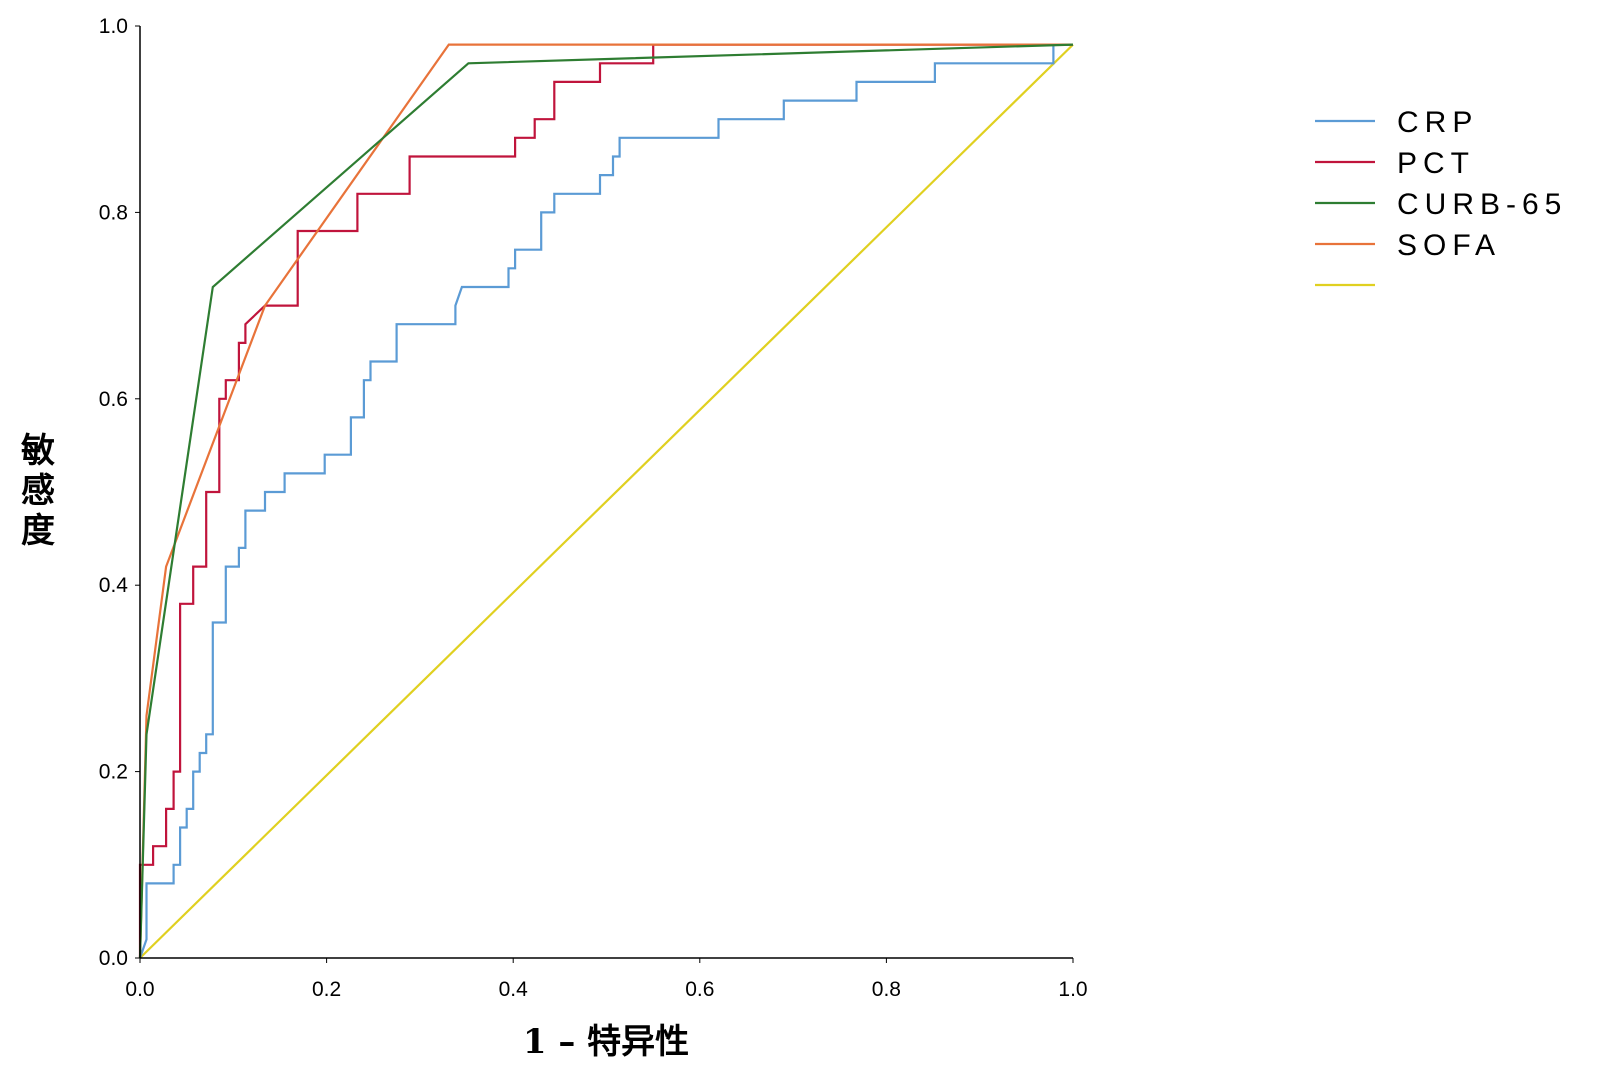  Describe the element at coordinates (1482, 204) in the screenshot. I see `legend-label: CURB-65` at that location.